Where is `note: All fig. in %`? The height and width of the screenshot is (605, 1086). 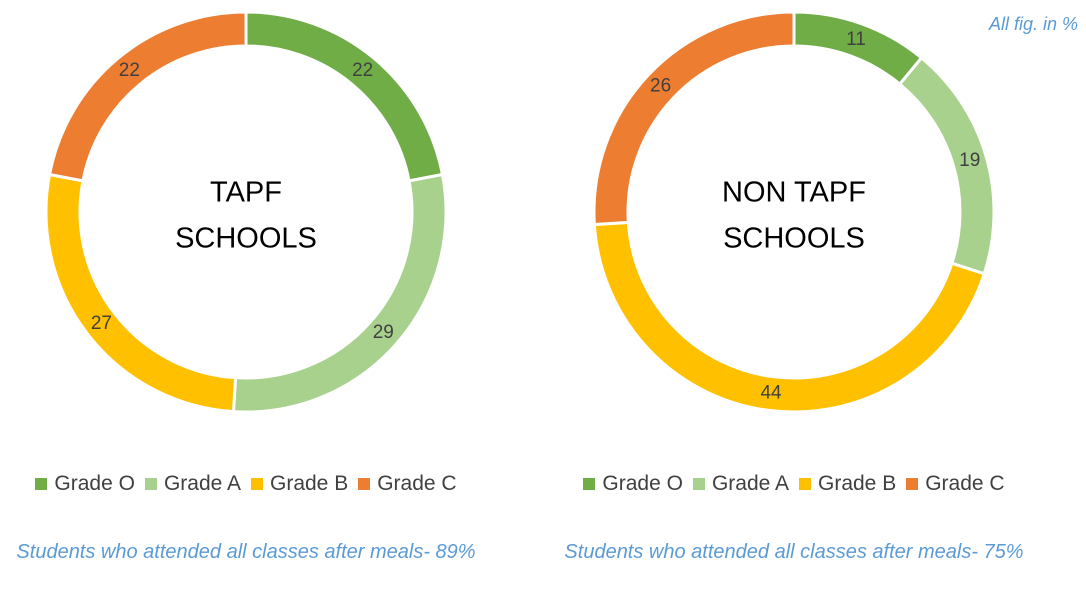
note: All fig. in % is located at coordinates (1033, 24).